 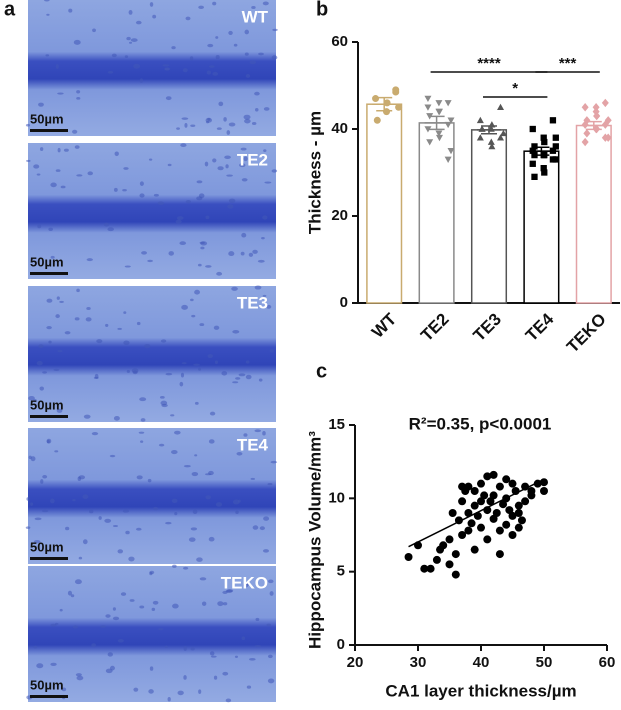 What do you see at coordinates (418, 662) in the screenshot?
I see `x-tick-label: 30` at bounding box center [418, 662].